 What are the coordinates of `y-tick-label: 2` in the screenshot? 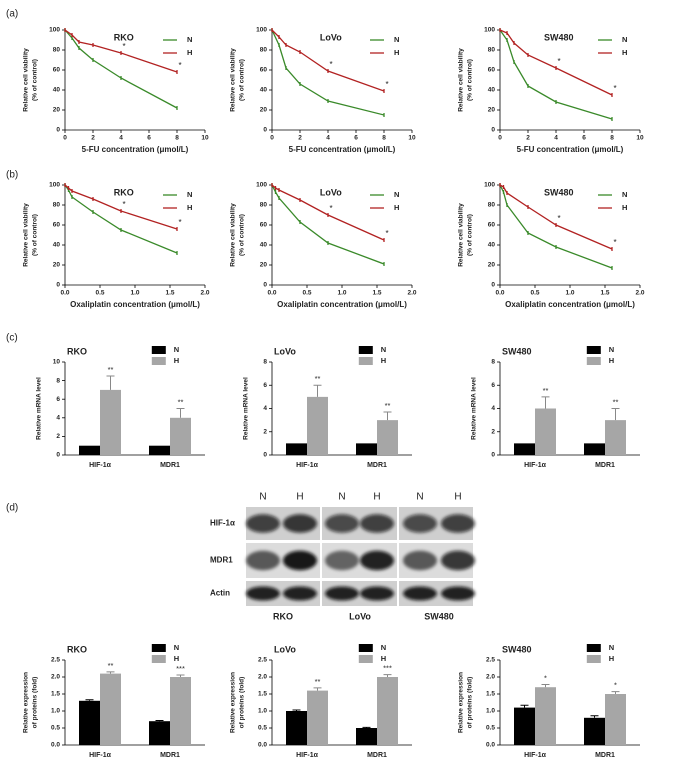 It's located at (265, 431).